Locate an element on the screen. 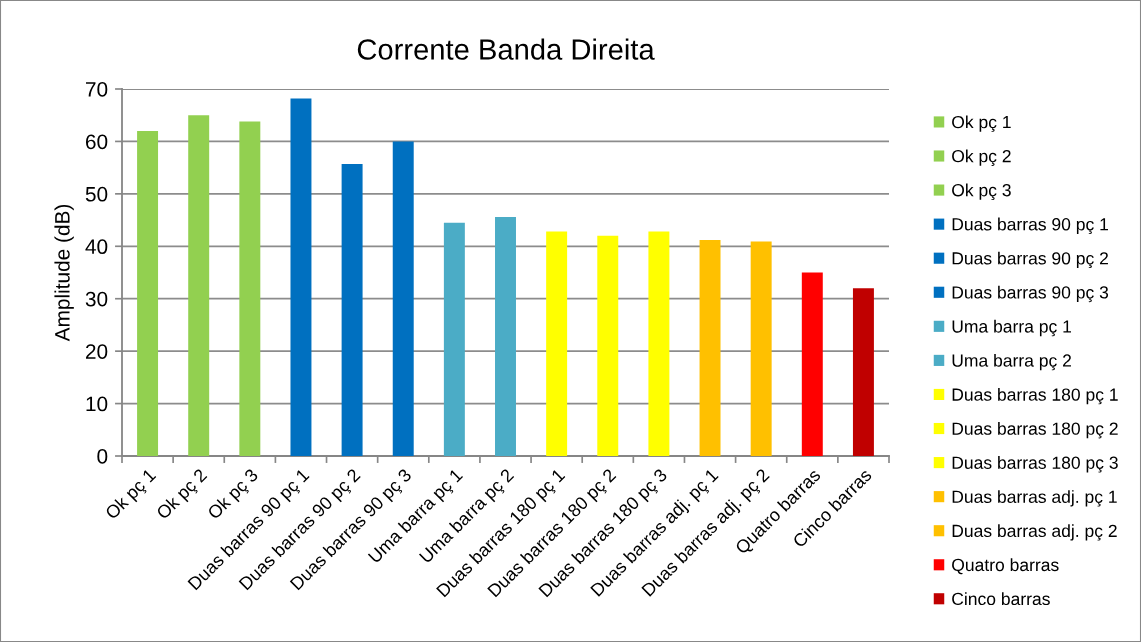  y-tick-label: 20 is located at coordinates (96, 351).